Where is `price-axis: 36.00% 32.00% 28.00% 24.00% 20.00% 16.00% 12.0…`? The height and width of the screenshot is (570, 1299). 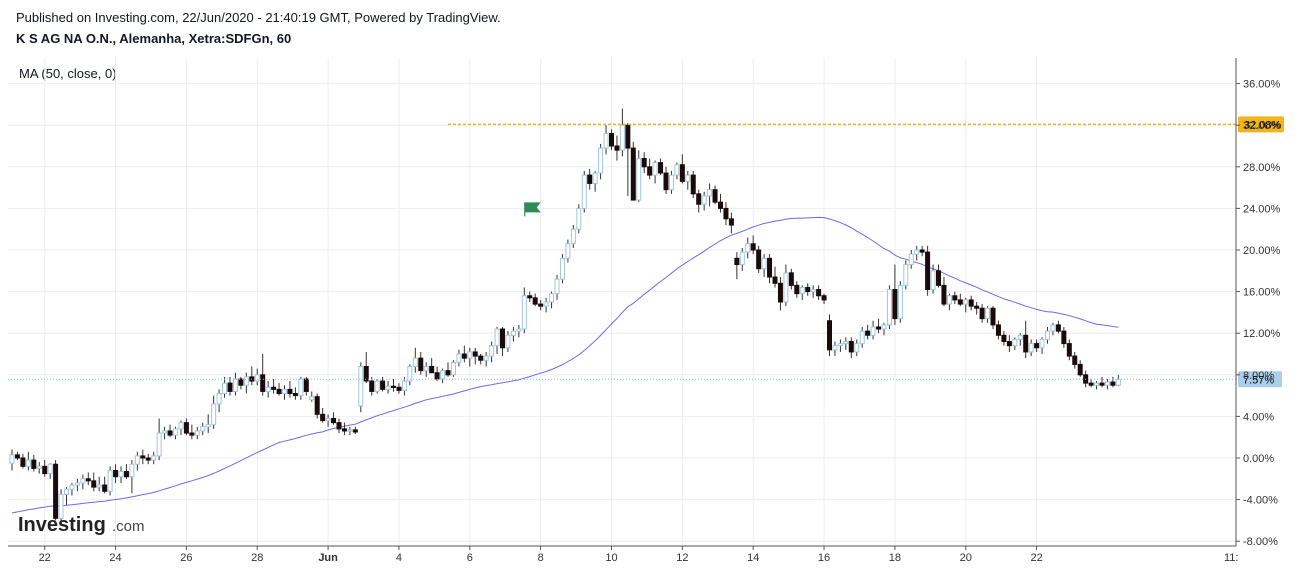
price-axis: 36.00% 32.00% 28.00% 24.00% 20.00% 16.00% 12.0… is located at coordinates (1258, 303).